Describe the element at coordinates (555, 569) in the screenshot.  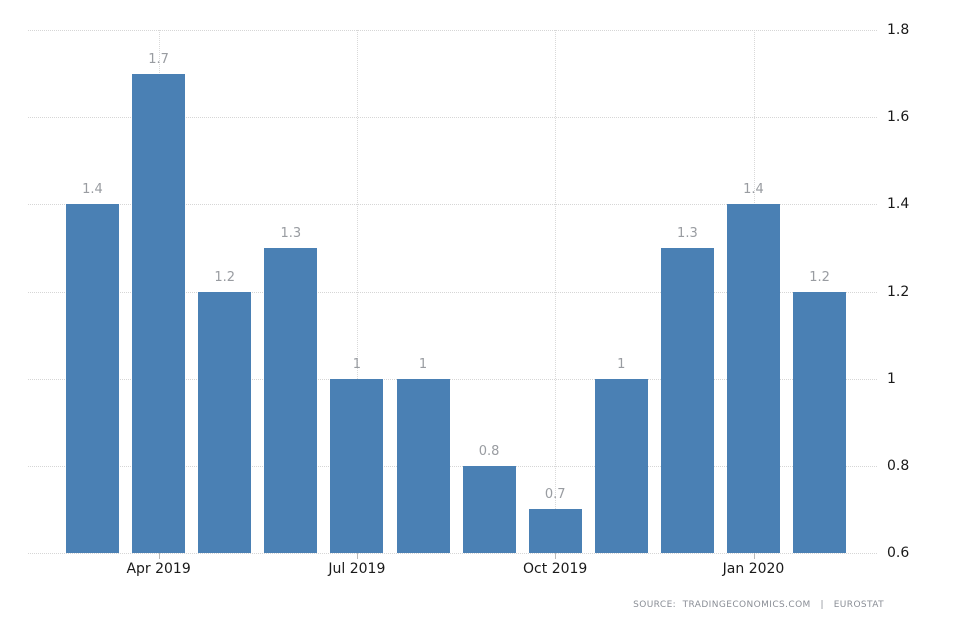
I see `x-tick-label: Oct 2019` at that location.